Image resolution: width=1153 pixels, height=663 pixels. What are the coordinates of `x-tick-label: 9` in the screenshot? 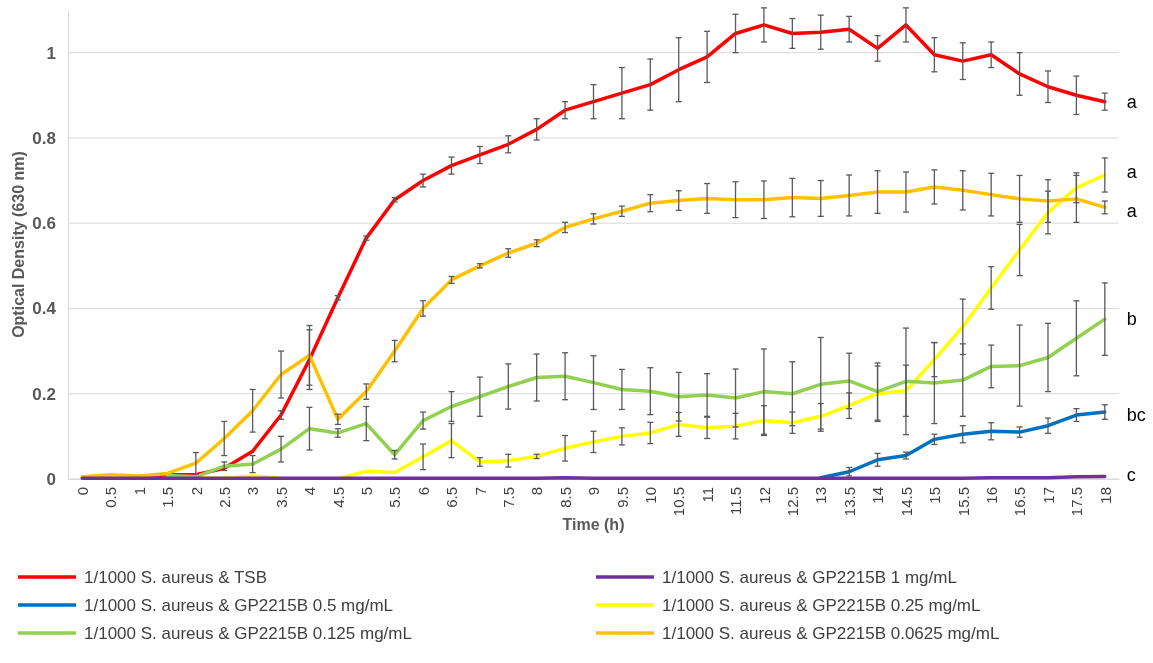 It's located at (594, 491).